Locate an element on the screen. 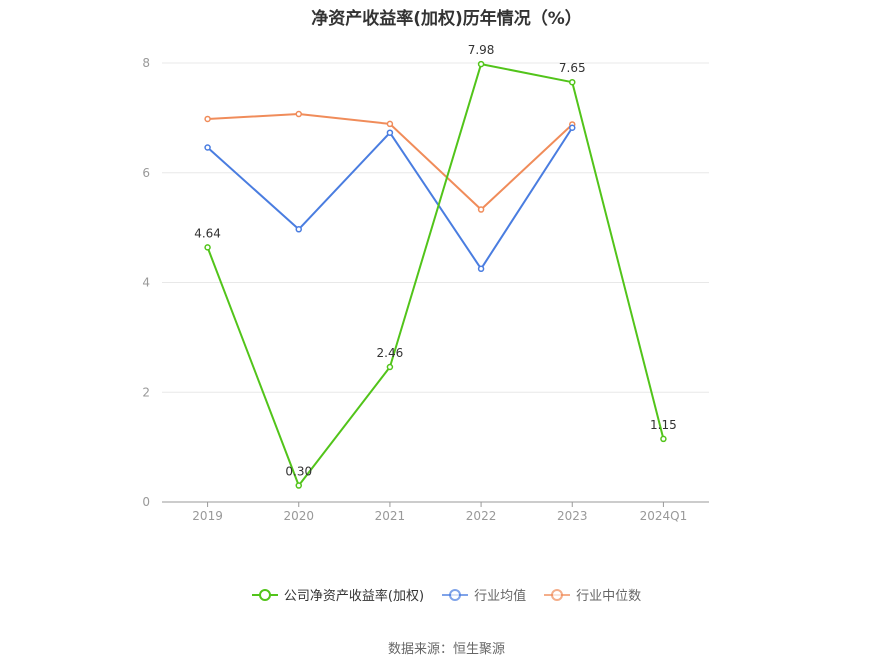  legend-item: 公司净资产收益率(加权) is located at coordinates (338, 594).